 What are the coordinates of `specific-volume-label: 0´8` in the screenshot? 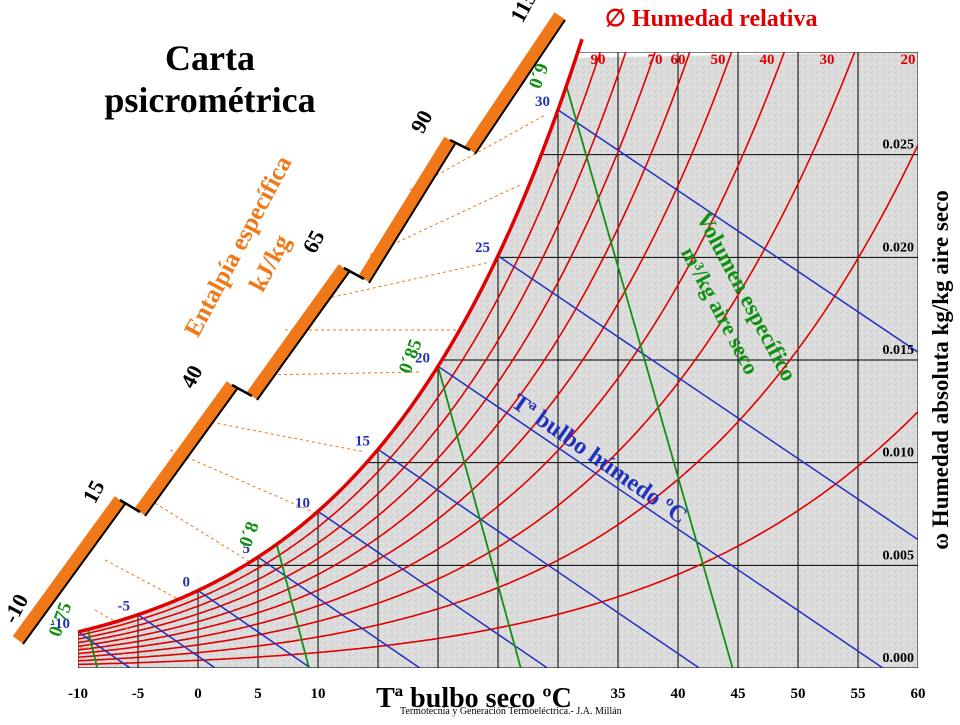 It's located at (249, 534).